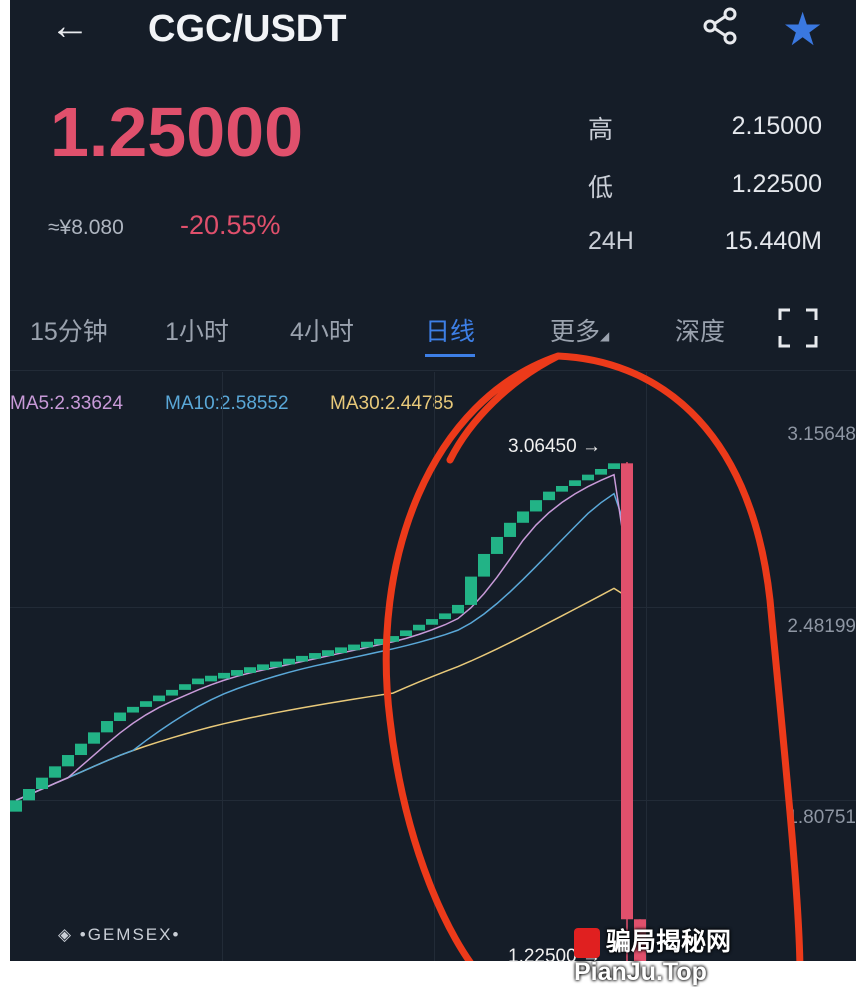  Describe the element at coordinates (821, 626) in the screenshot. I see `y-tick: 2.48199` at that location.